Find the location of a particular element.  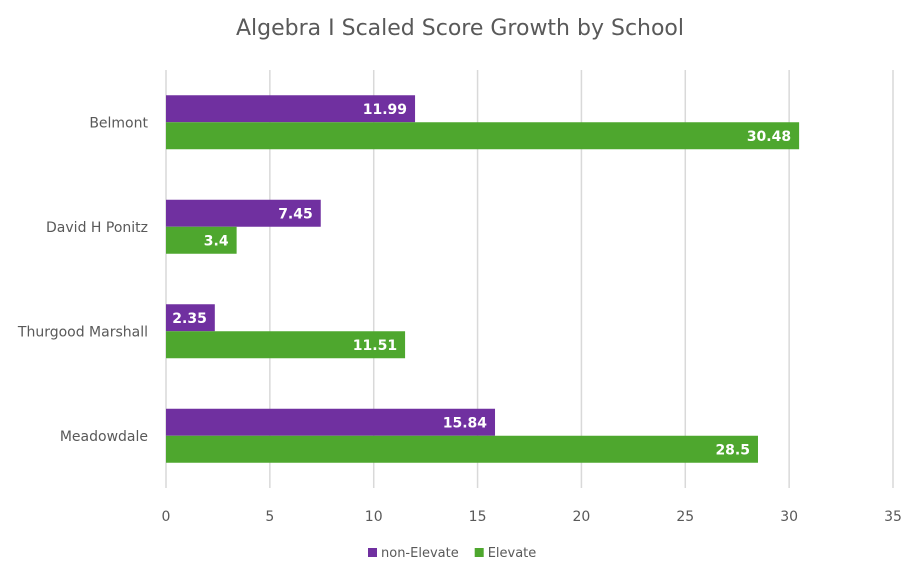

category-label: Belmont is located at coordinates (118, 123).